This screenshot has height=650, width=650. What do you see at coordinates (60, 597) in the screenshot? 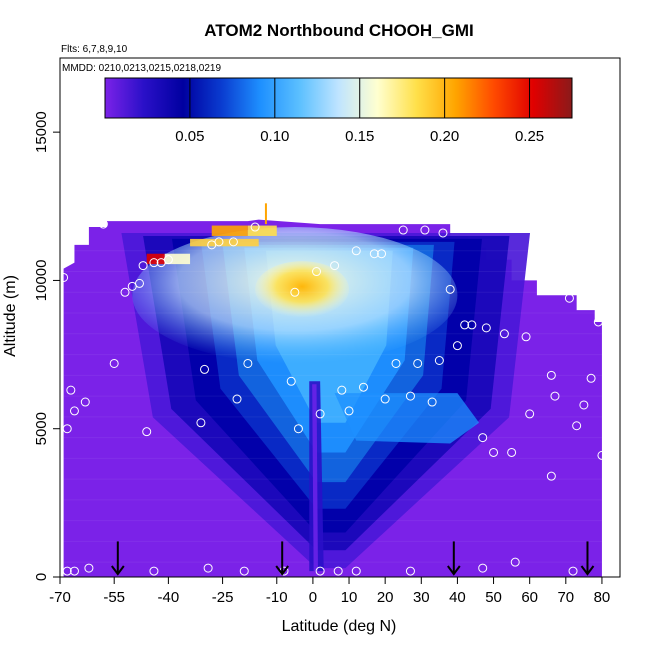
I see `x-tick-label: -70` at bounding box center [60, 597].